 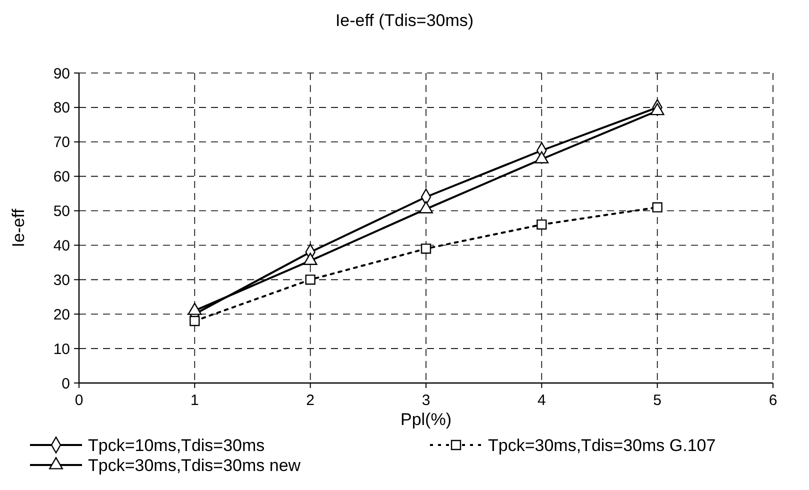 What do you see at coordinates (61, 108) in the screenshot?
I see `y-tick-label: 80` at bounding box center [61, 108].